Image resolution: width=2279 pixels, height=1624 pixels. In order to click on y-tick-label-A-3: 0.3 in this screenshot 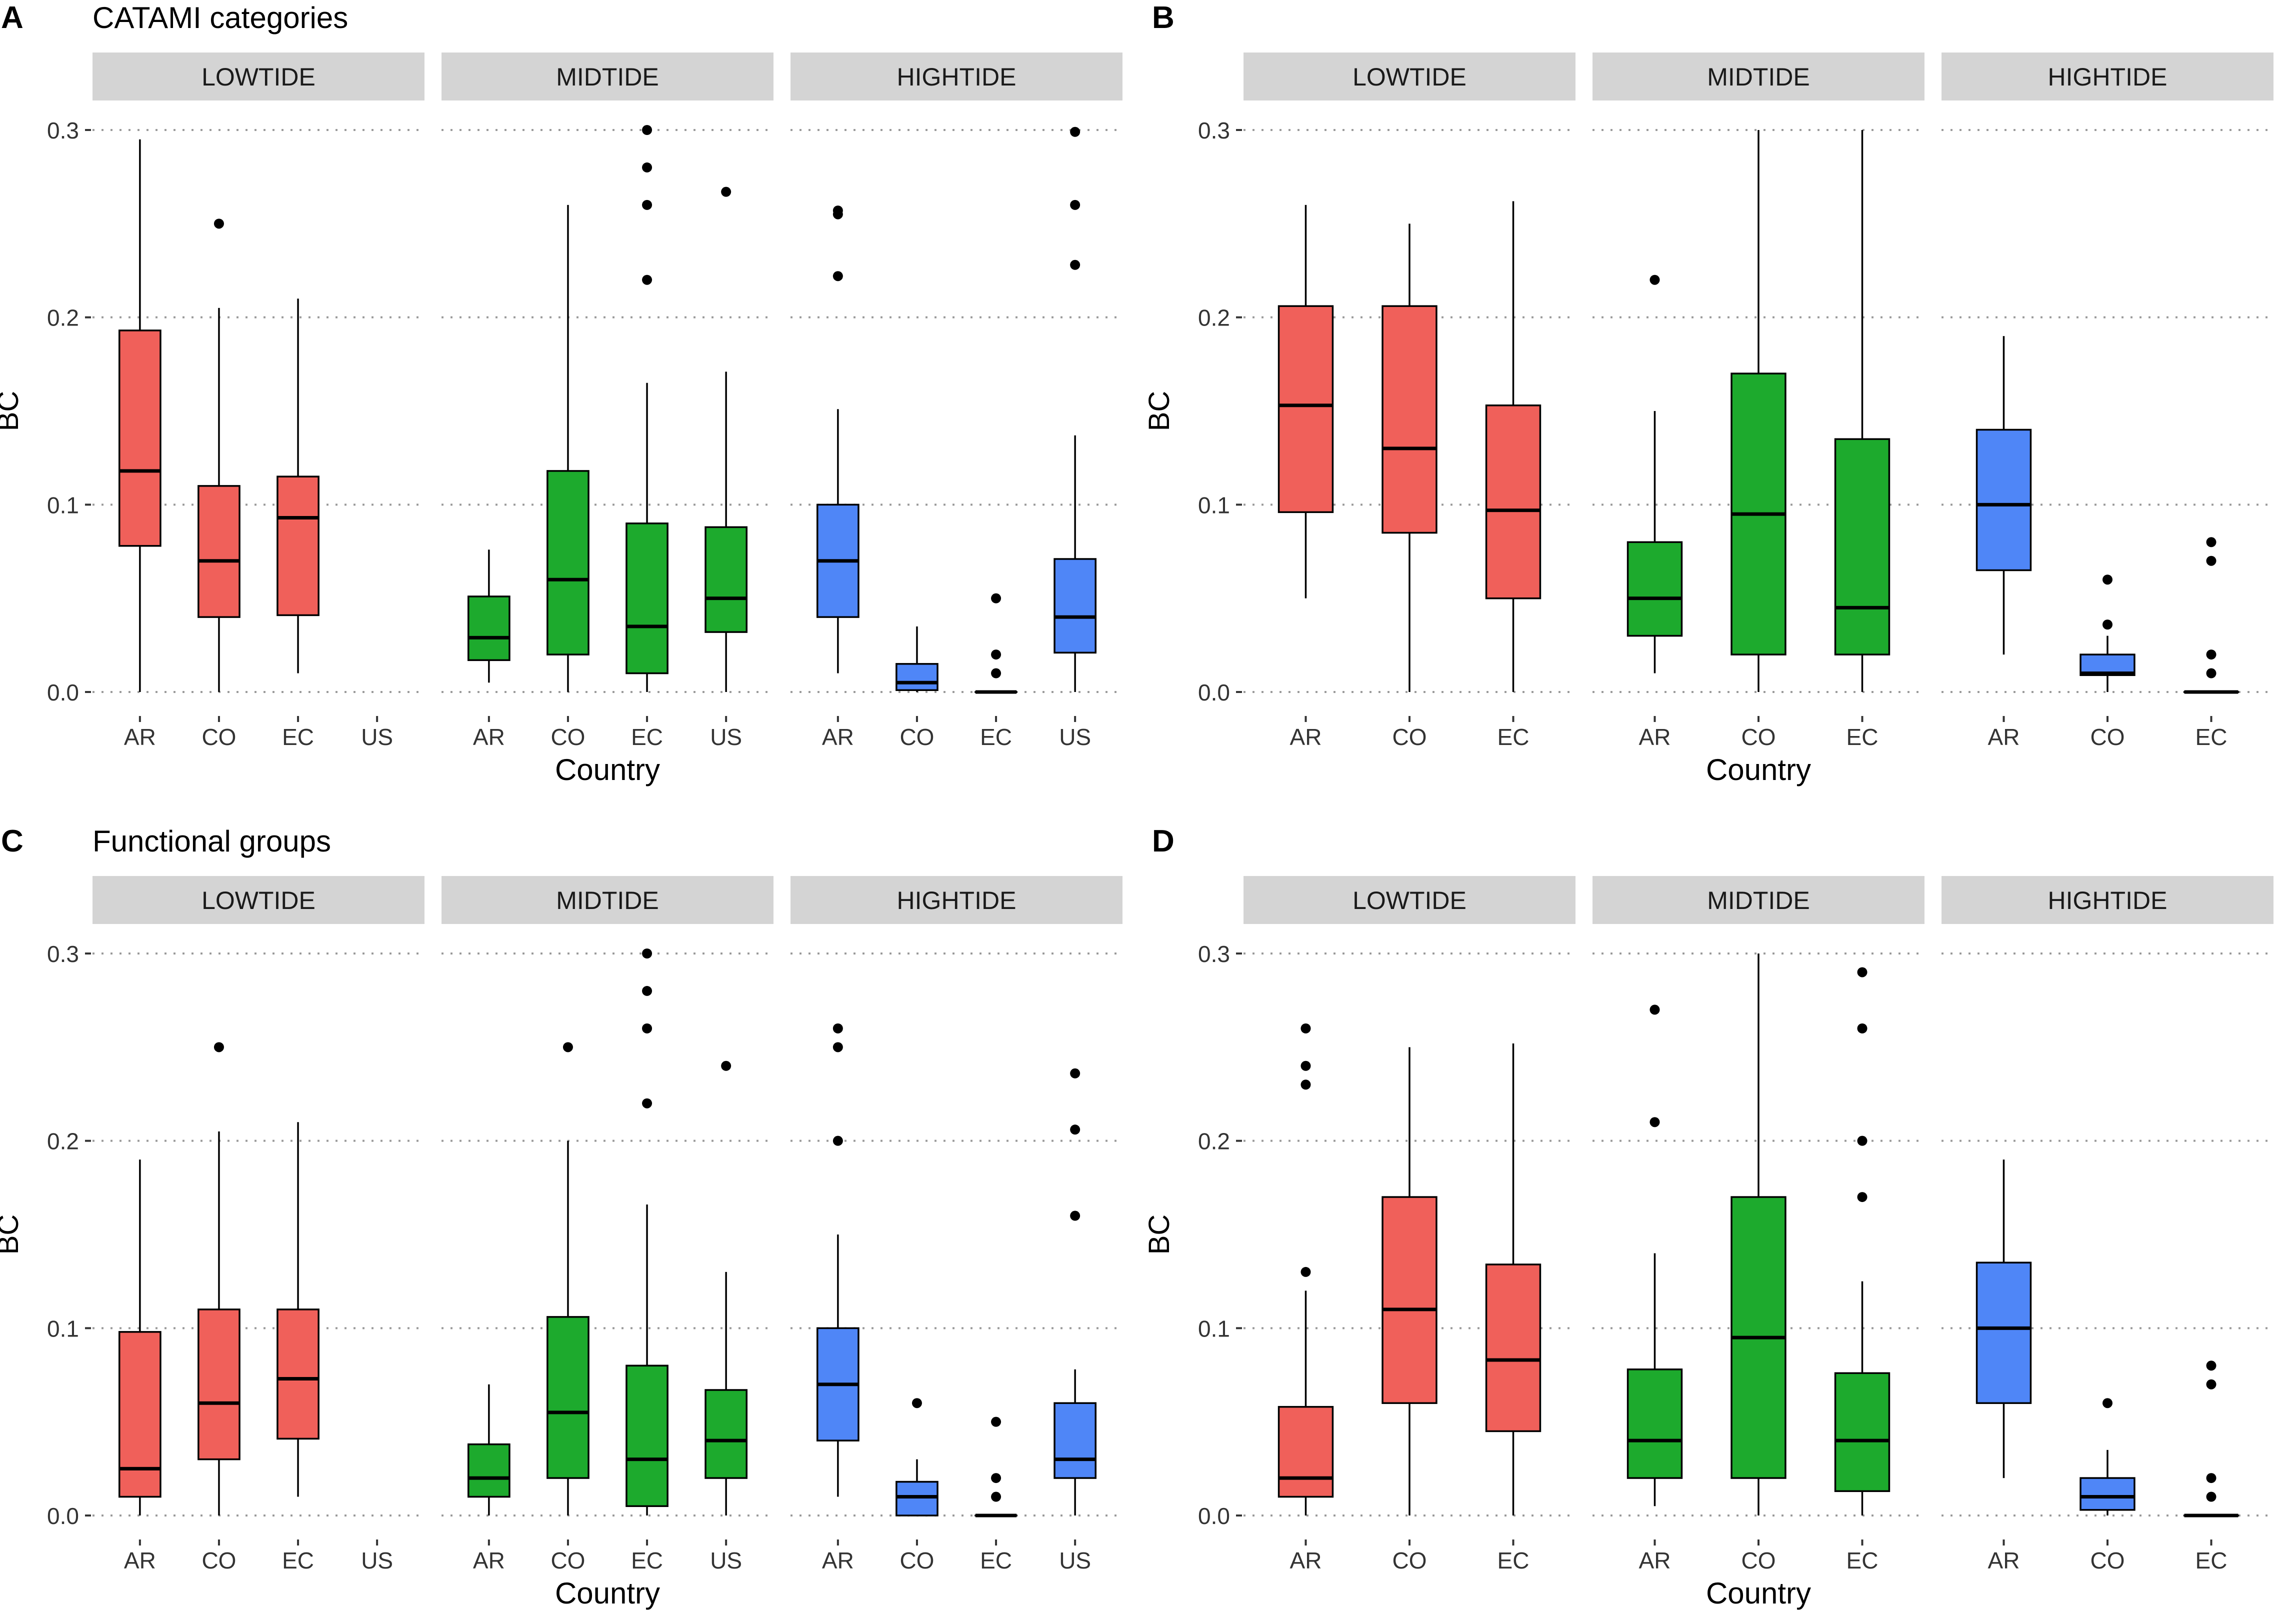, I will do `click(63, 131)`.